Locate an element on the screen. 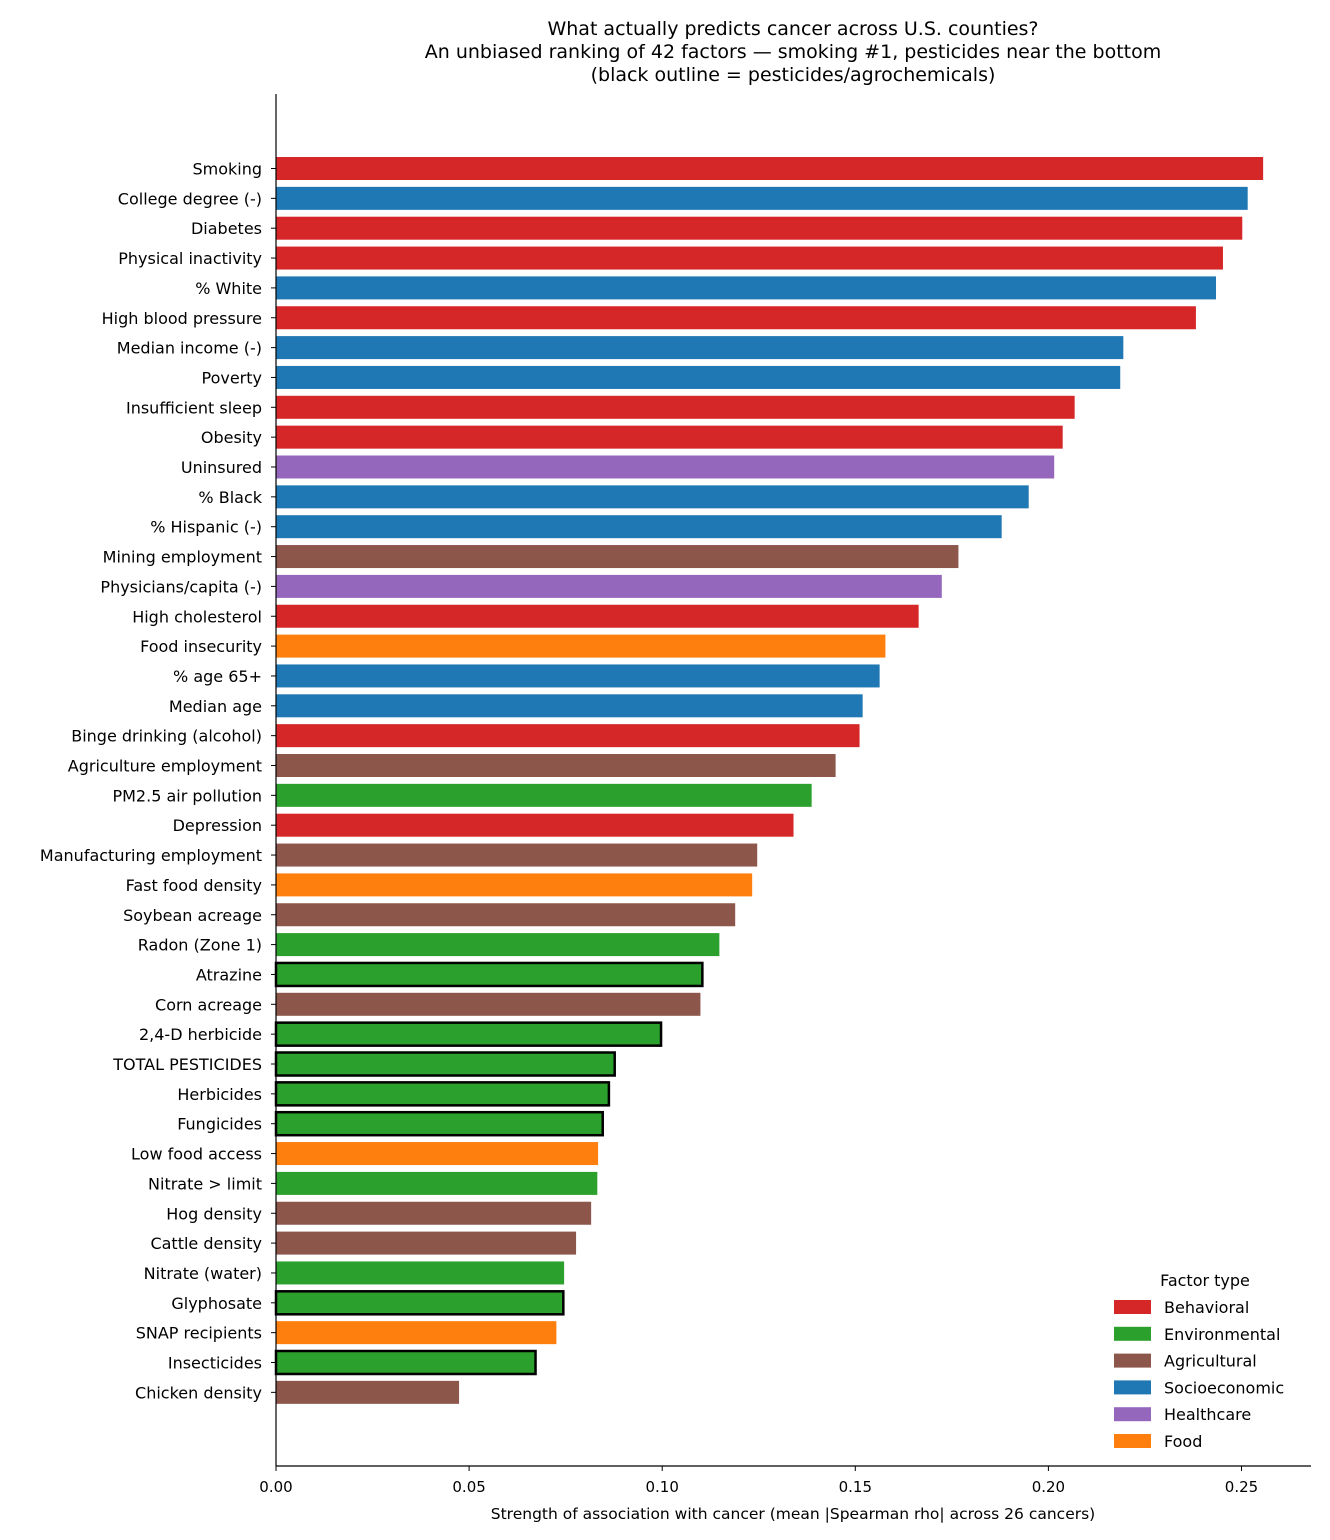 The width and height of the screenshot is (1330, 1540). bar-median-age is located at coordinates (569, 706).